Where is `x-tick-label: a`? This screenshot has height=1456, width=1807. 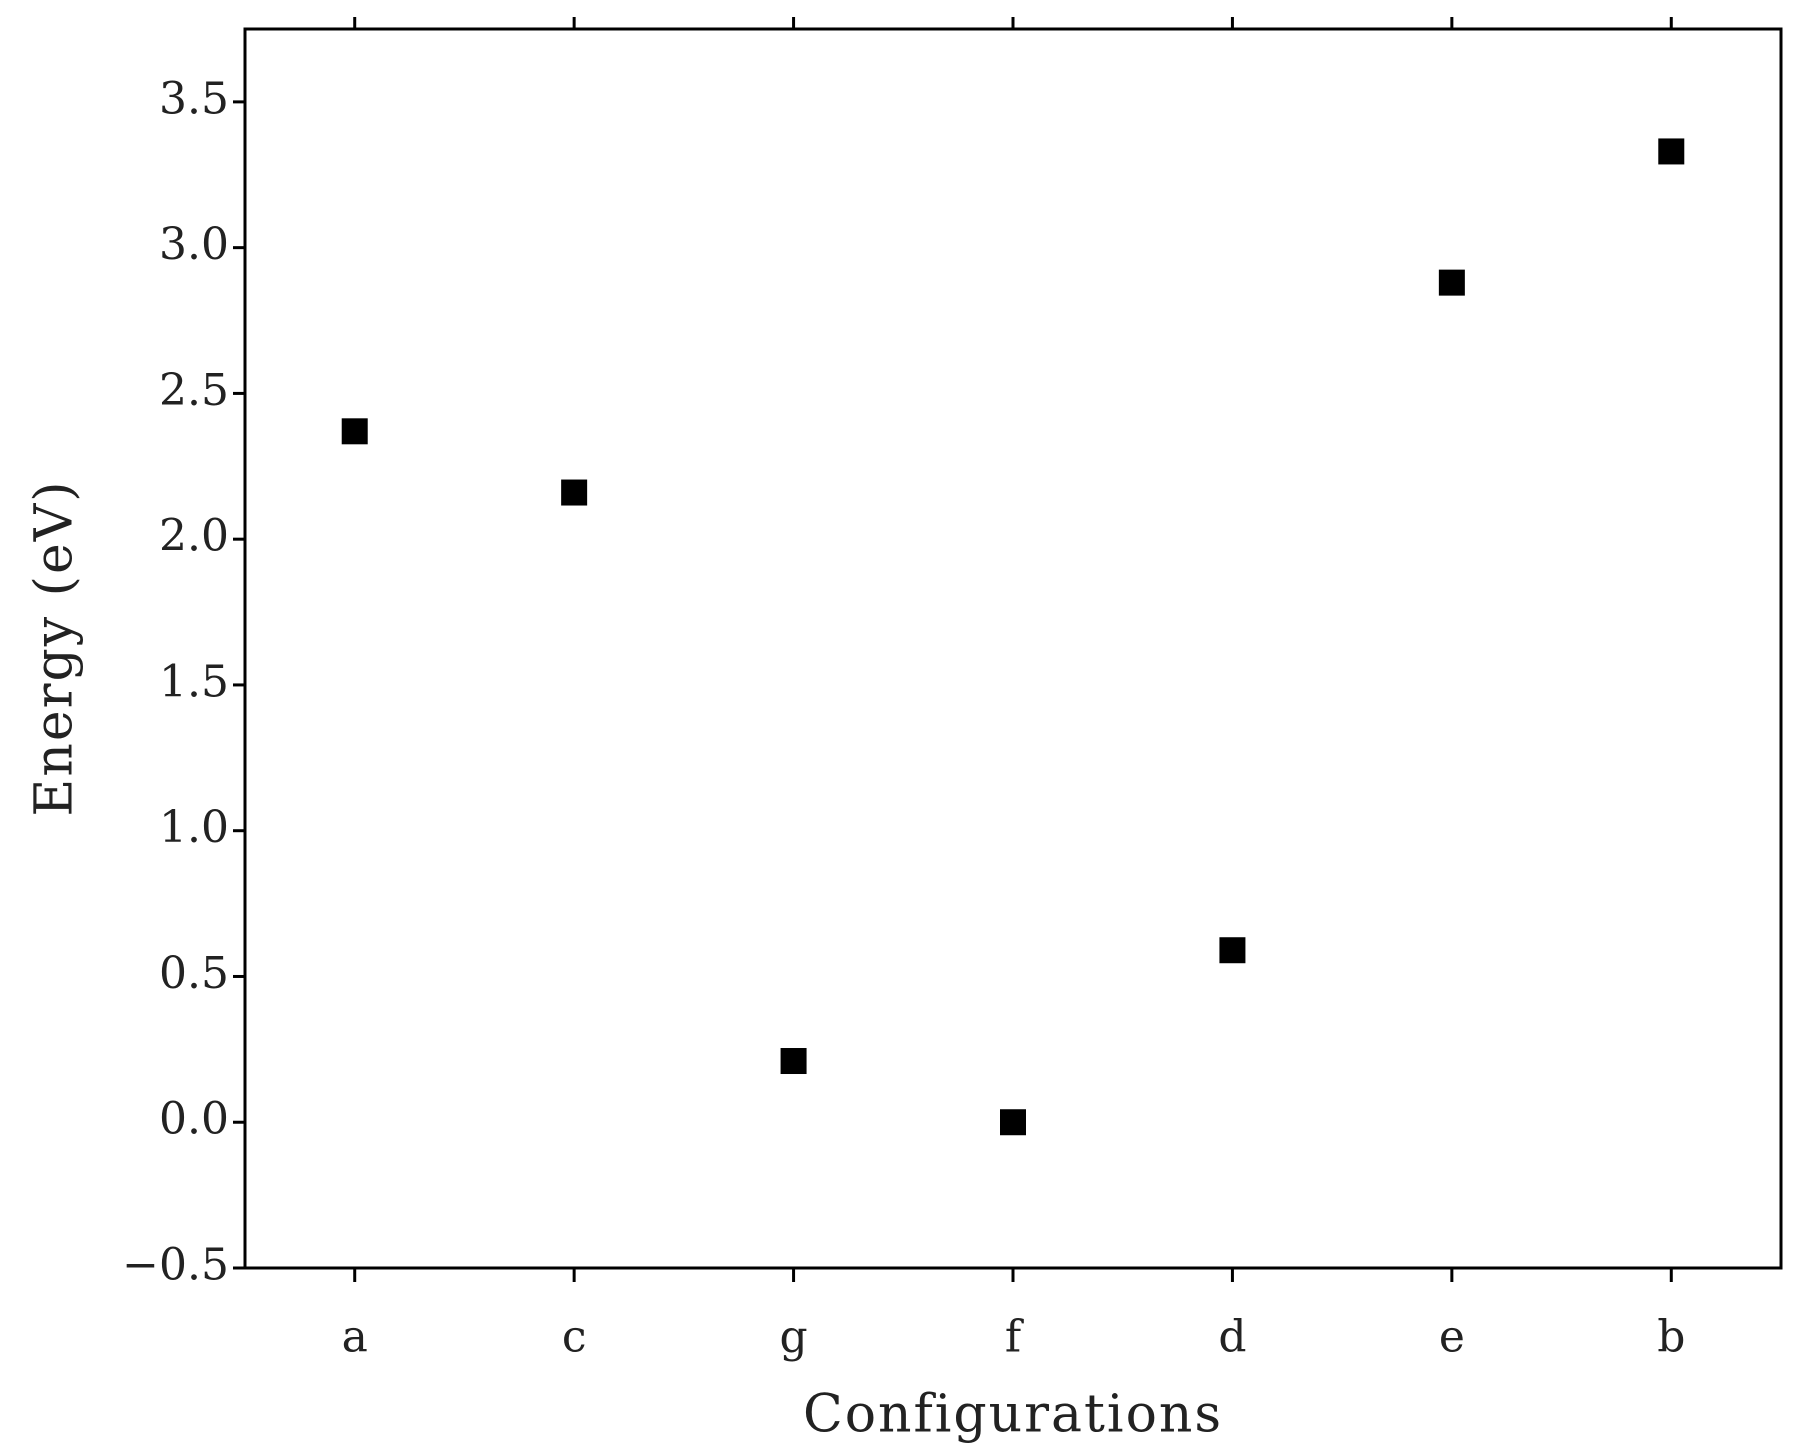
x-tick-label: a is located at coordinates (355, 1337).